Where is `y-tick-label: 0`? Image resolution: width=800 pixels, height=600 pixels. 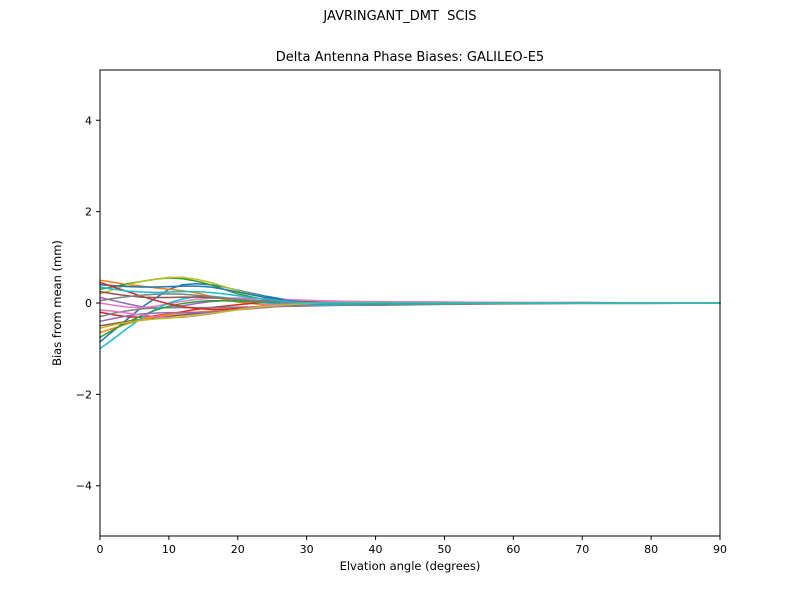
y-tick-label: 0 is located at coordinates (88, 303).